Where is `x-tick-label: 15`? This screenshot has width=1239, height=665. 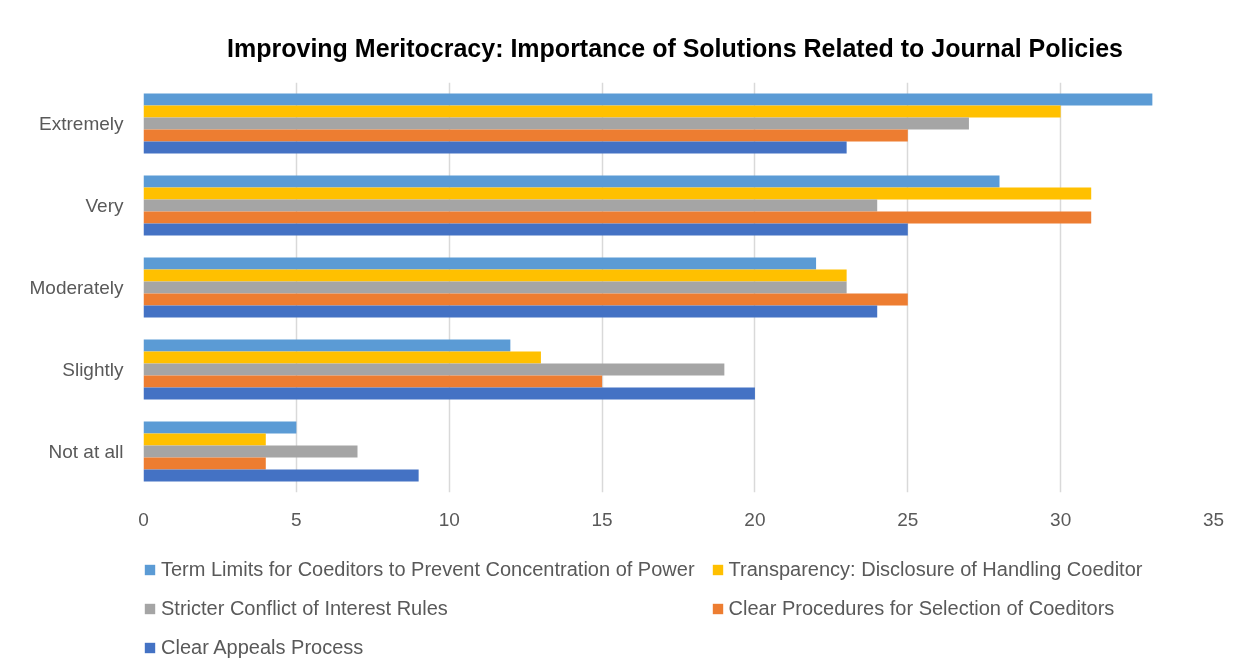
x-tick-label: 15 is located at coordinates (602, 519).